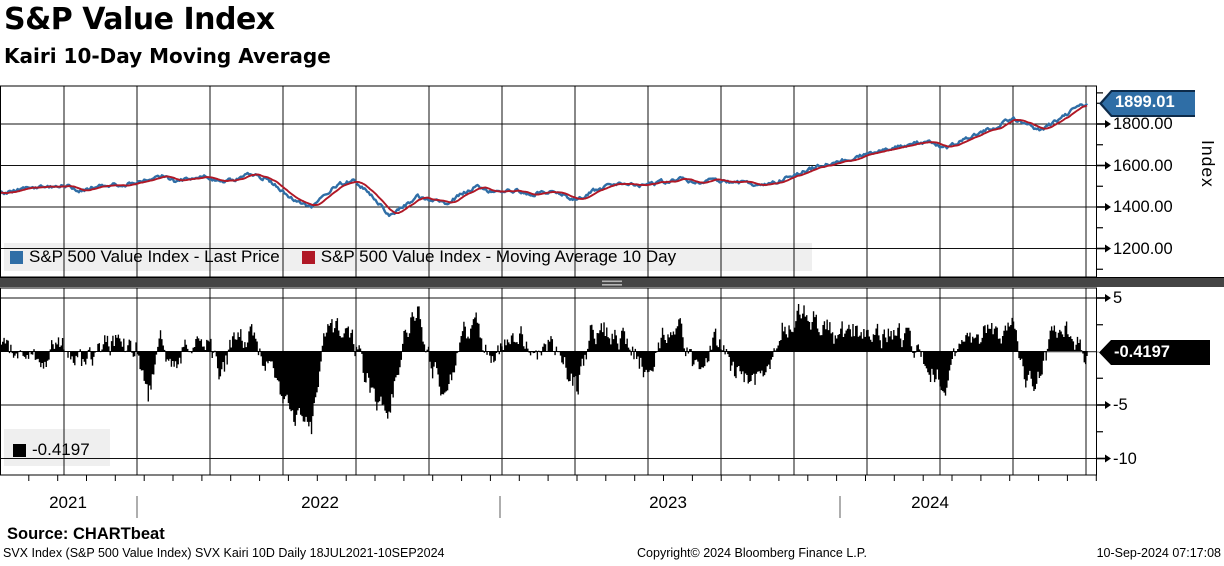 This screenshot has width=1224, height=566. I want to click on bottom-legend: -0.4197, so click(51, 450).